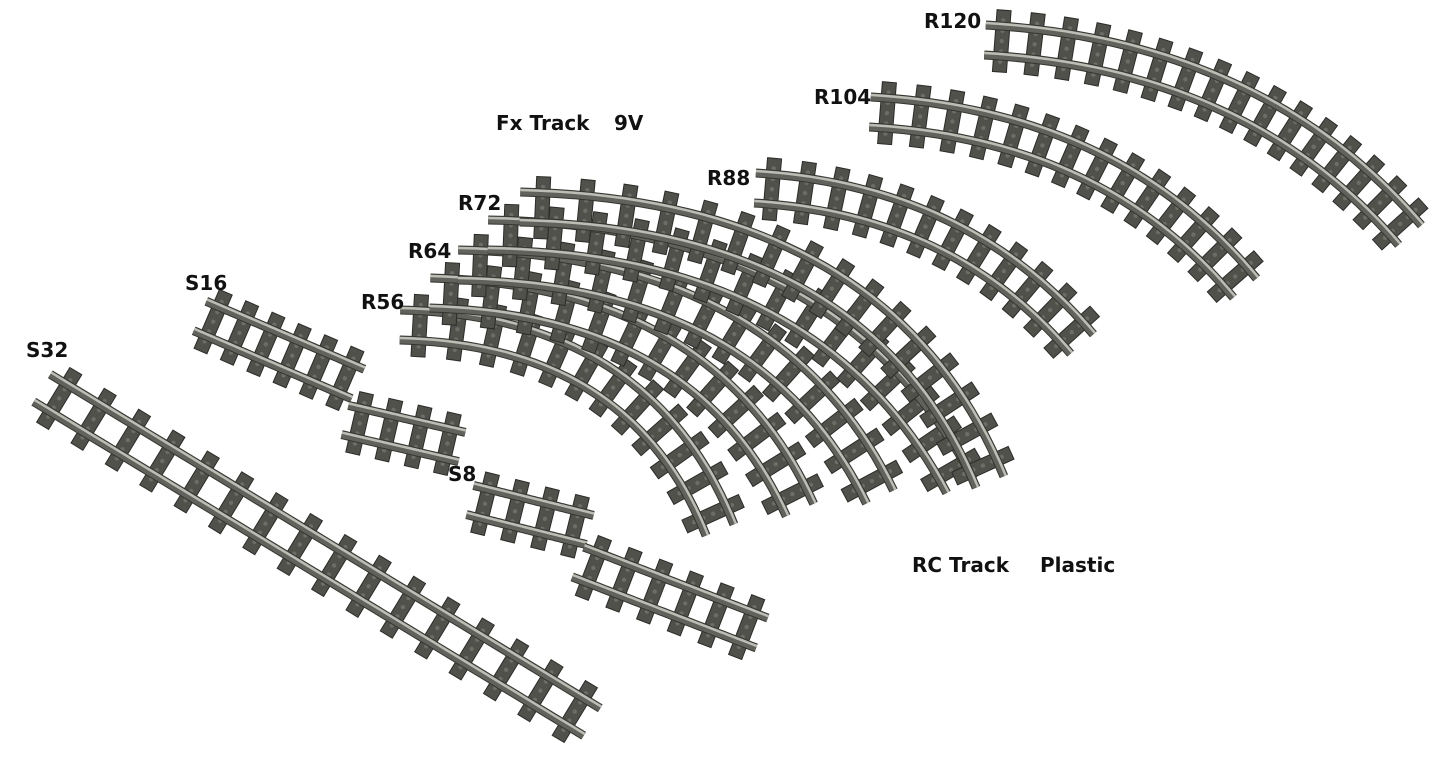 The width and height of the screenshot is (1436, 766). I want to click on track-r120, so click(1206, 130).